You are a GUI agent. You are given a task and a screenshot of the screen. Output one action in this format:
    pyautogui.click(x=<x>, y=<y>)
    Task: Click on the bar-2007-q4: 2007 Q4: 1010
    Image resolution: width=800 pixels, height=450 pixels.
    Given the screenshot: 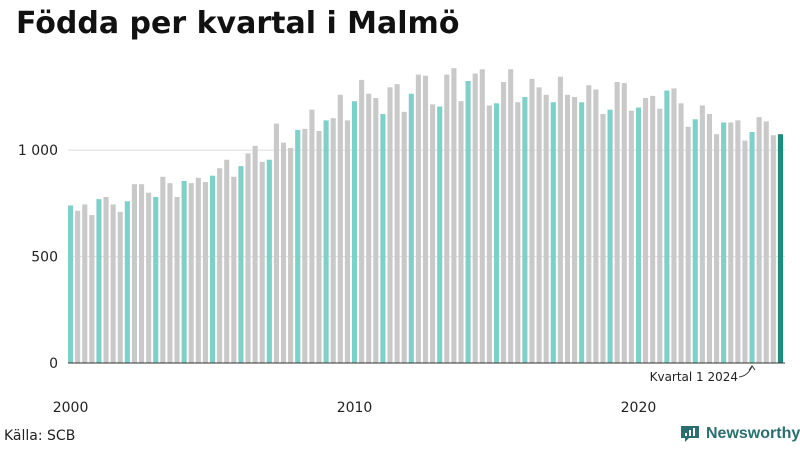 What is the action you would take?
    pyautogui.click(x=291, y=255)
    